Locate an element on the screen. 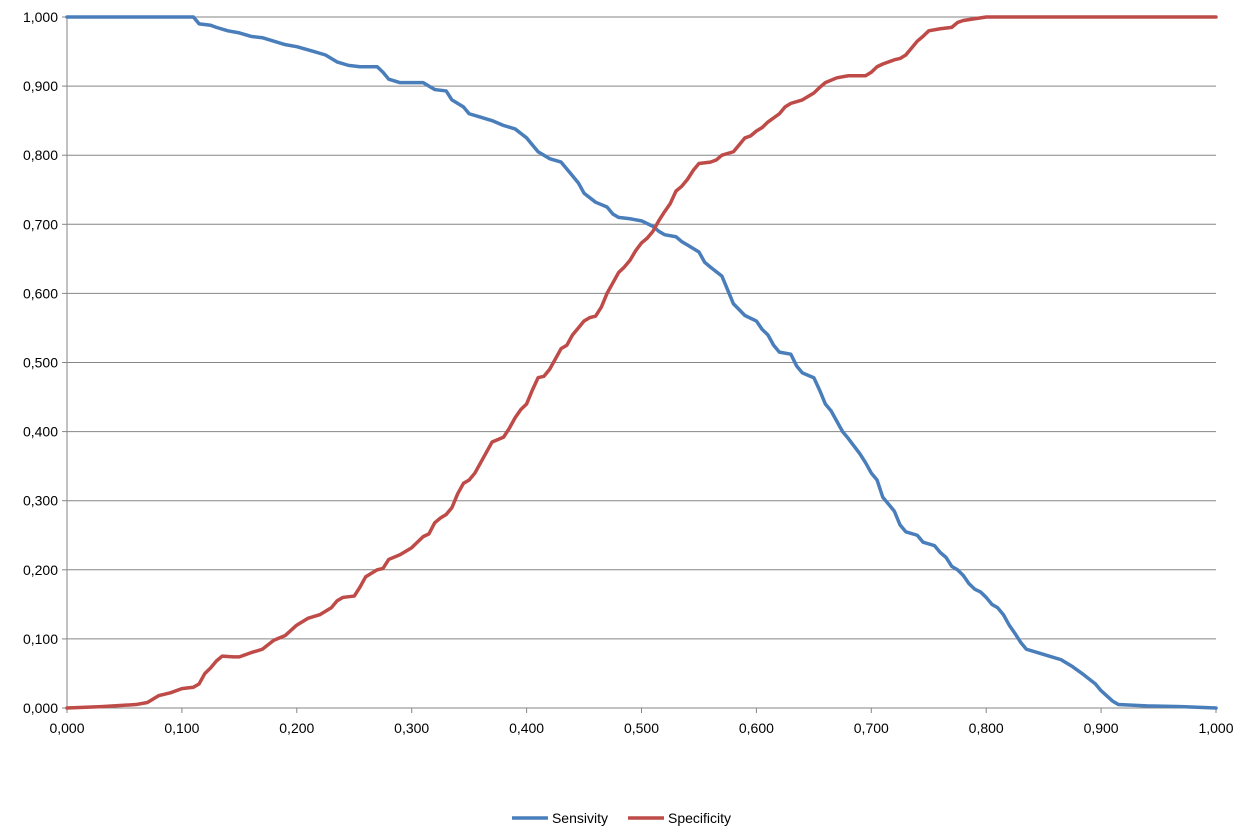  x-tick-label: 0,300 is located at coordinates (411, 728).